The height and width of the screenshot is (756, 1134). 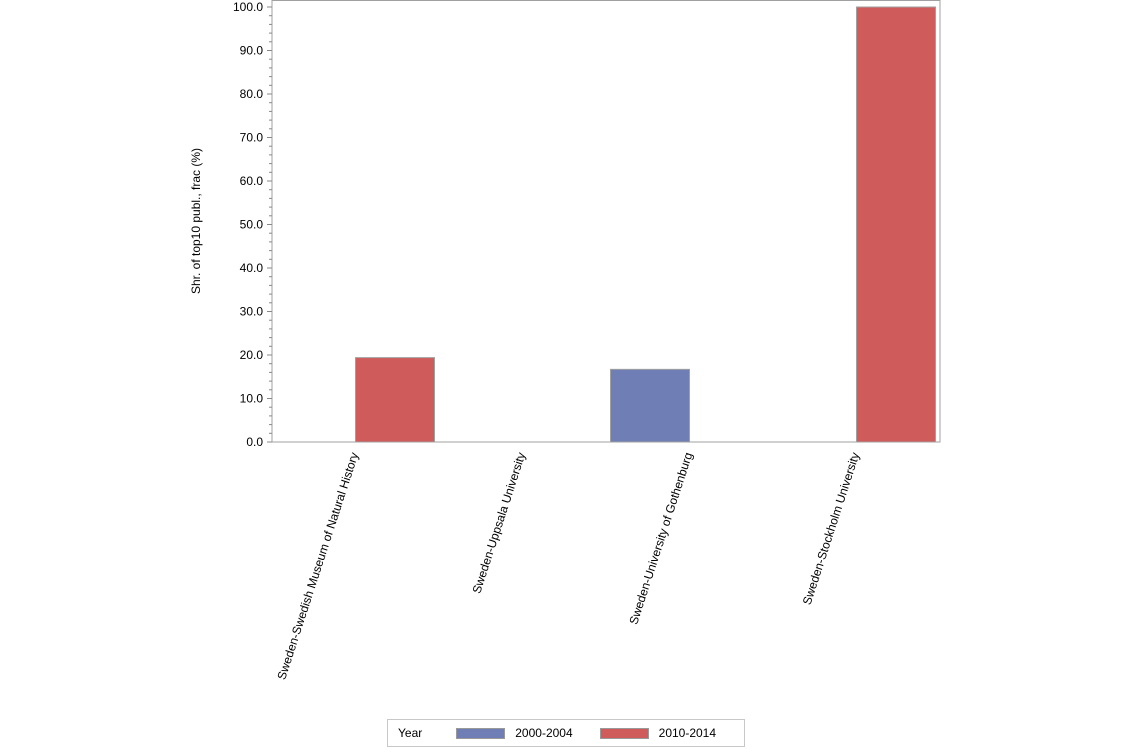 I want to click on y-tick-label: 10.0, so click(x=252, y=399).